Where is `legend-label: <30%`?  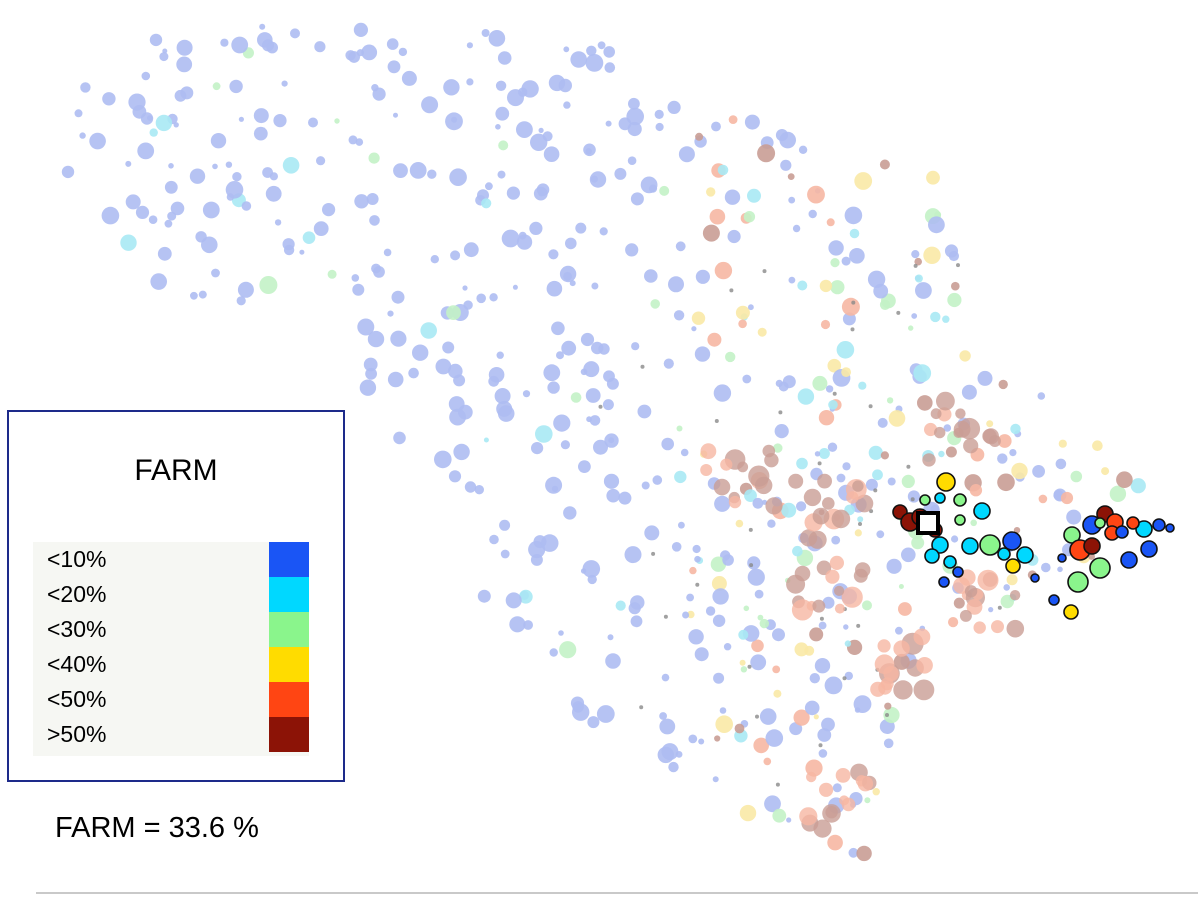 legend-label: <30% is located at coordinates (77, 629).